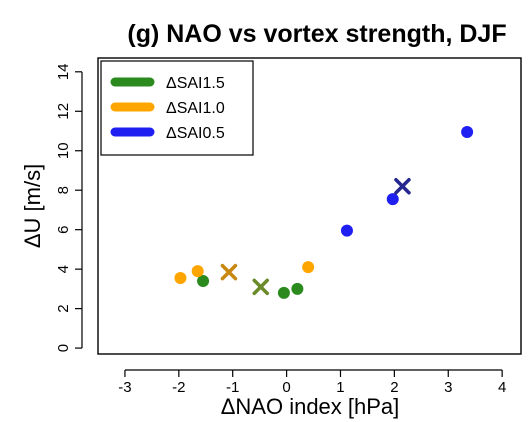  Describe the element at coordinates (394, 387) in the screenshot. I see `x-tick-label: 2` at that location.